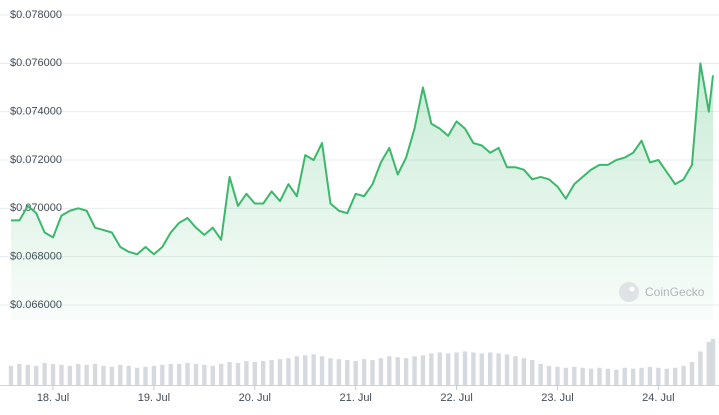  What do you see at coordinates (355, 398) in the screenshot?
I see `x-tick-label: 21. Jul` at bounding box center [355, 398].